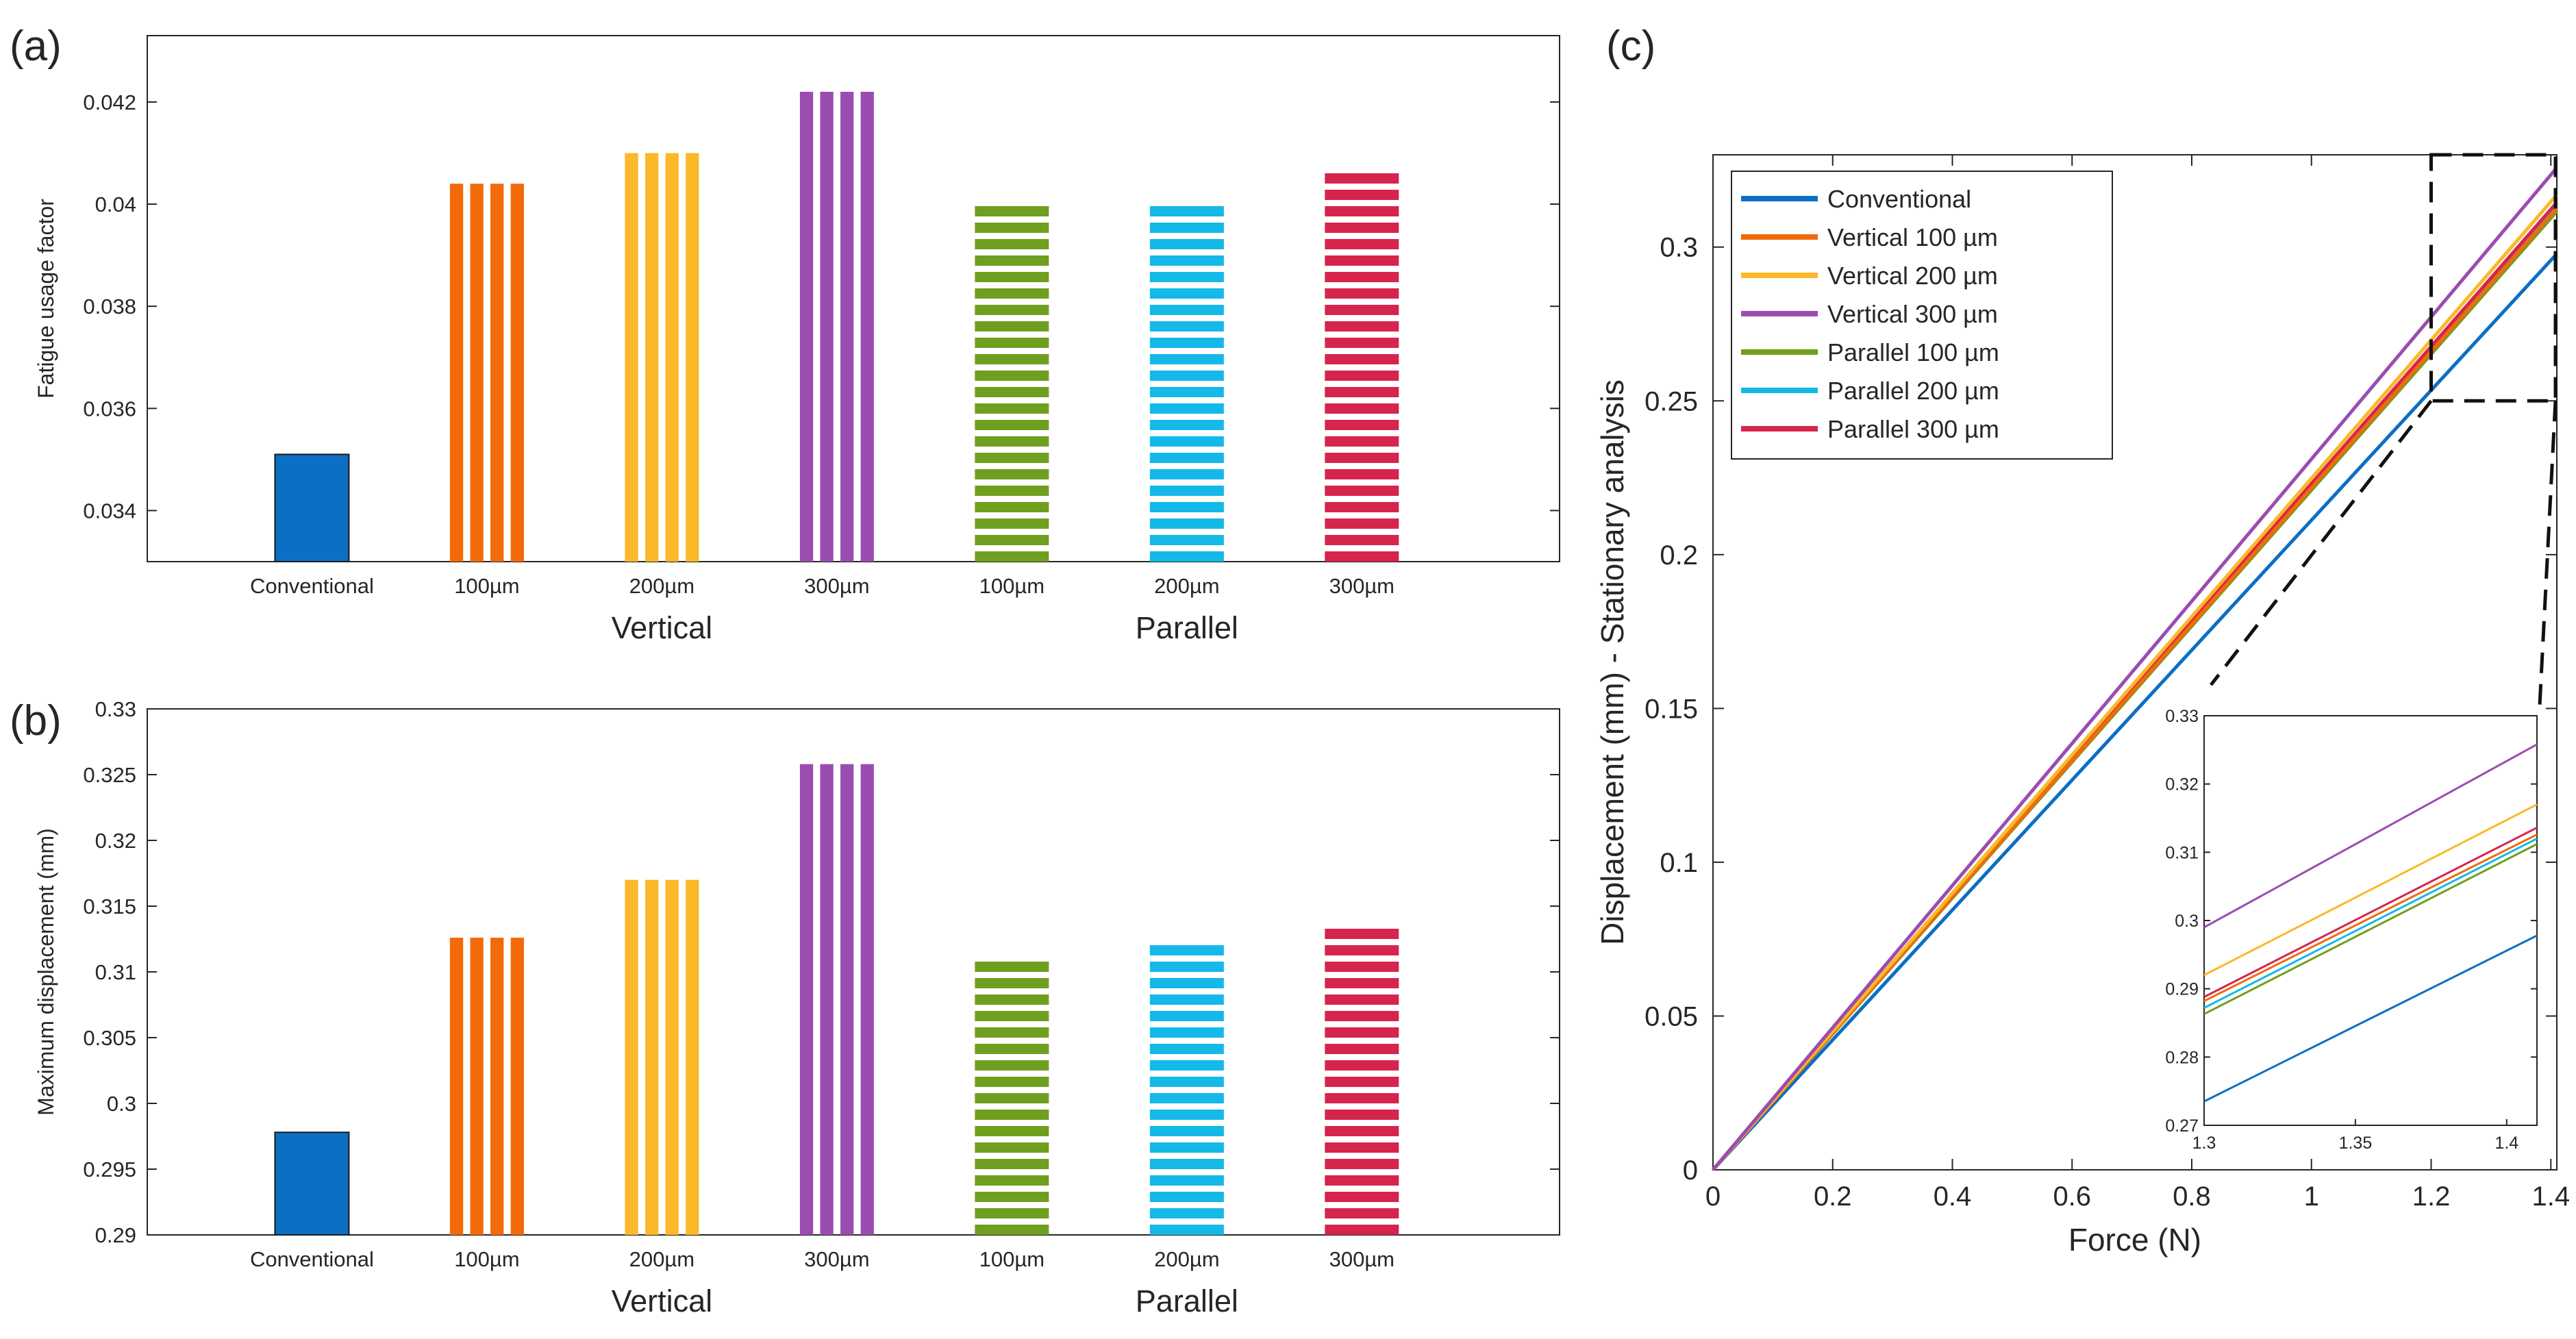  Describe the element at coordinates (662, 357) in the screenshot. I see `bar-vertical-200um` at that location.